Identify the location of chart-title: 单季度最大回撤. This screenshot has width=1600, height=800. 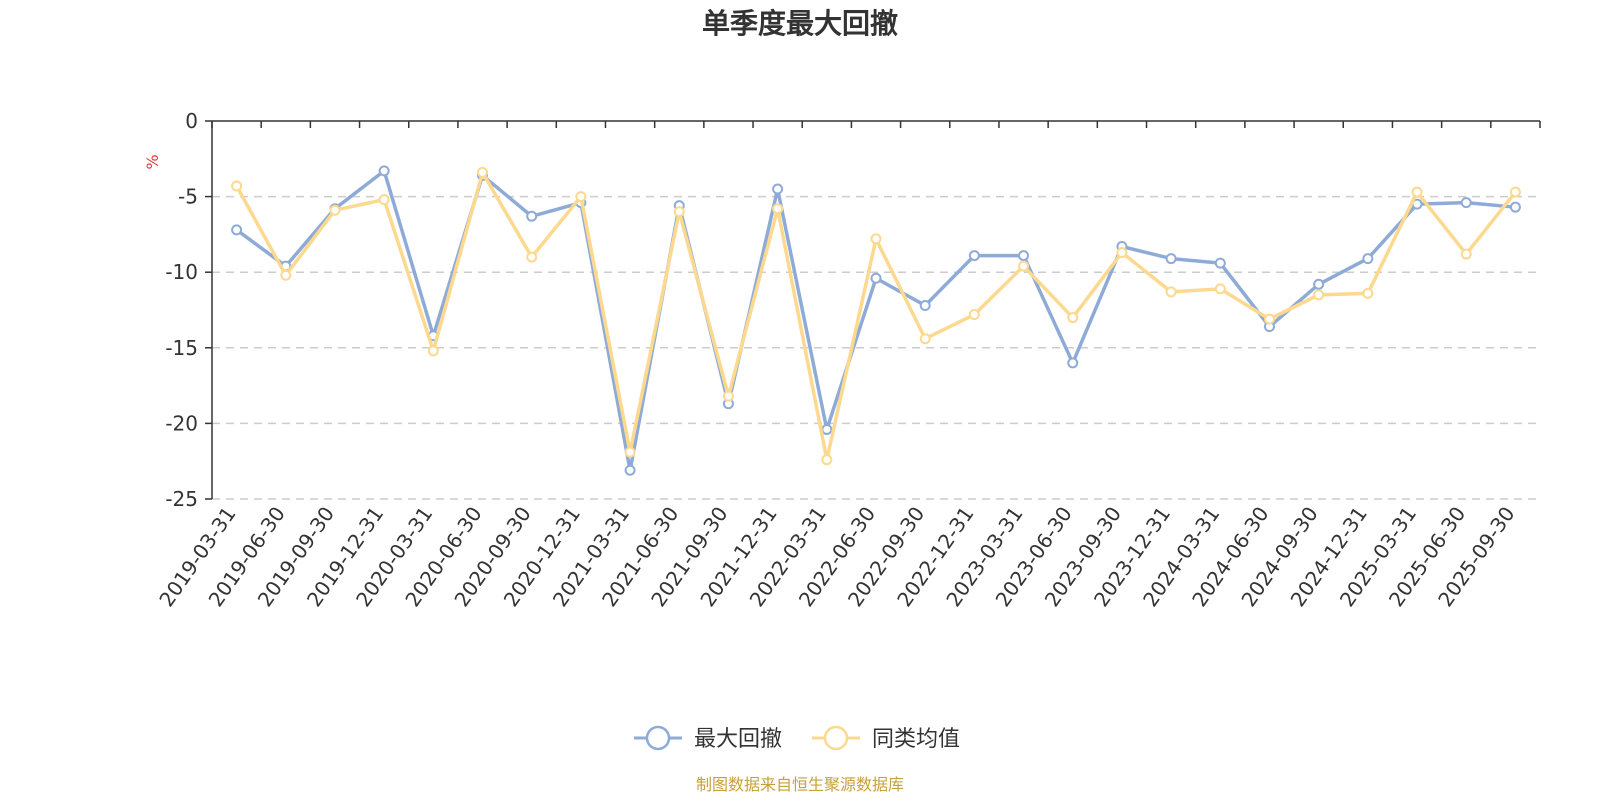
(800, 23).